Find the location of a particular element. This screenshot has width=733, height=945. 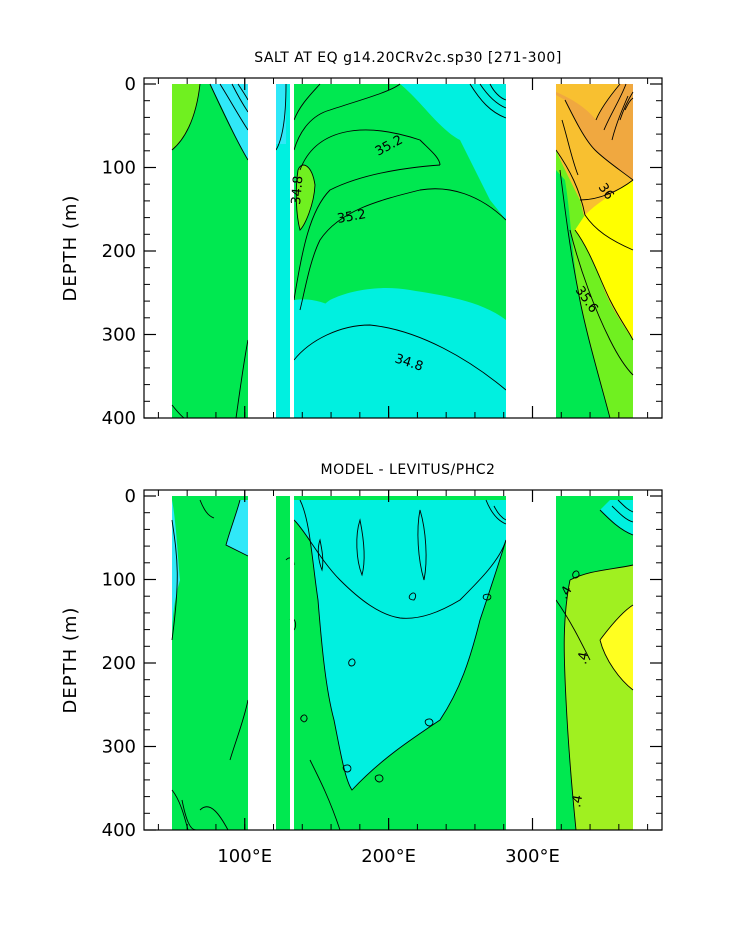

bottom-title: MODEL - LEVITUS/PHC2 is located at coordinates (408, 470).